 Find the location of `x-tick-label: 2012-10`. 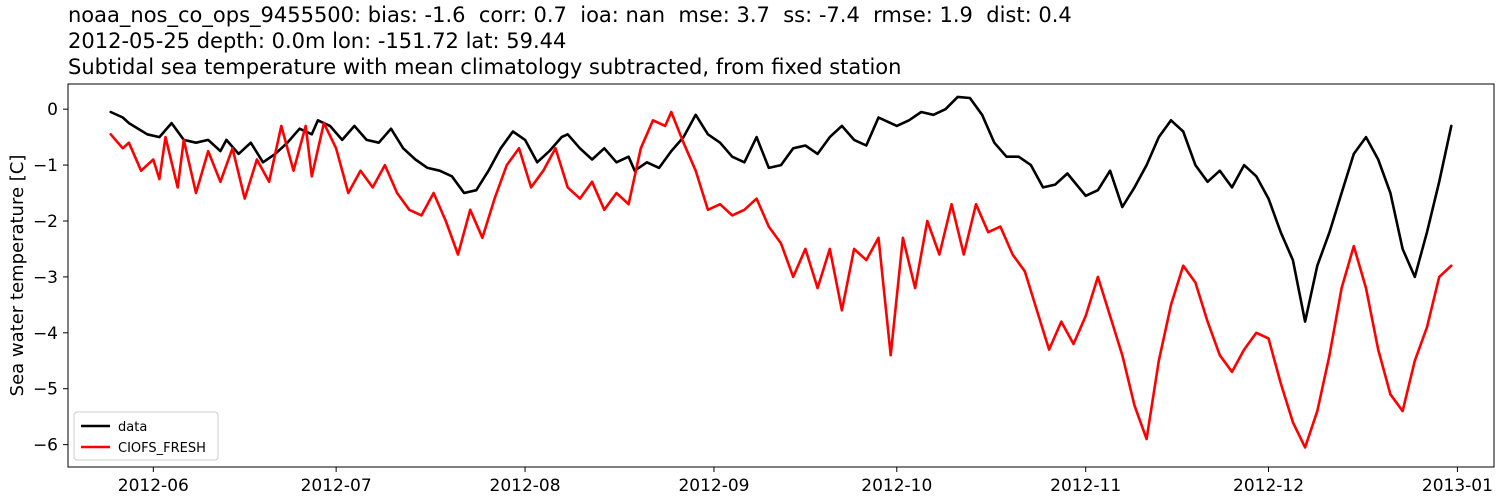

x-tick-label: 2012-10 is located at coordinates (896, 486).